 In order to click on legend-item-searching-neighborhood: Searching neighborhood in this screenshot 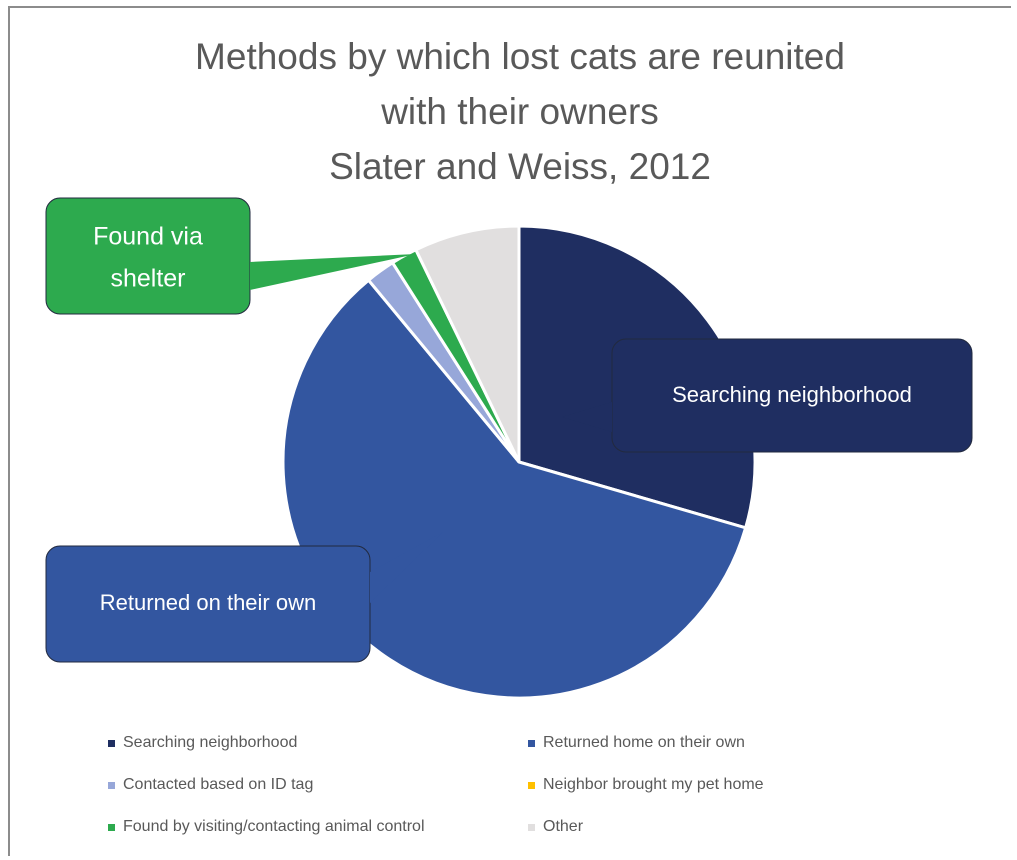, I will do `click(318, 743)`.